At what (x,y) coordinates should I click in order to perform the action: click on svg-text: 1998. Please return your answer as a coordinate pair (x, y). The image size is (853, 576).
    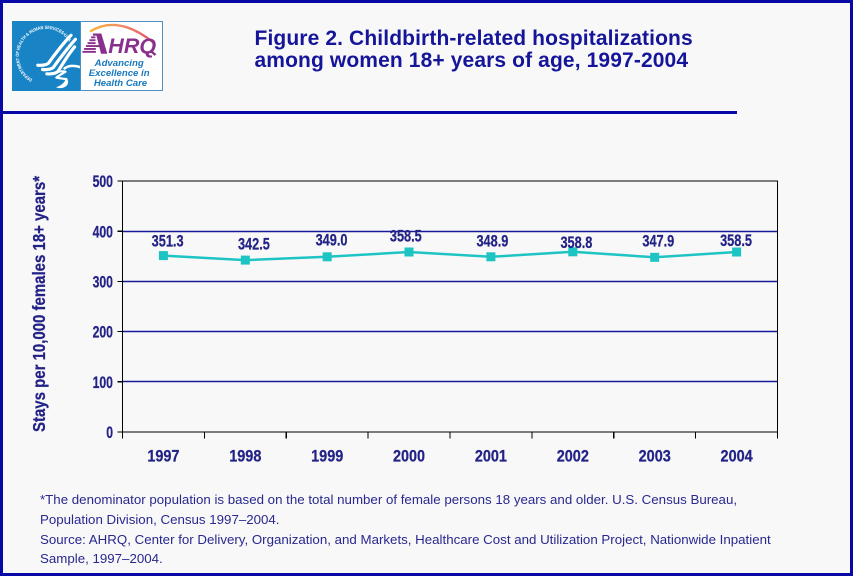
    Looking at the image, I should click on (245, 457).